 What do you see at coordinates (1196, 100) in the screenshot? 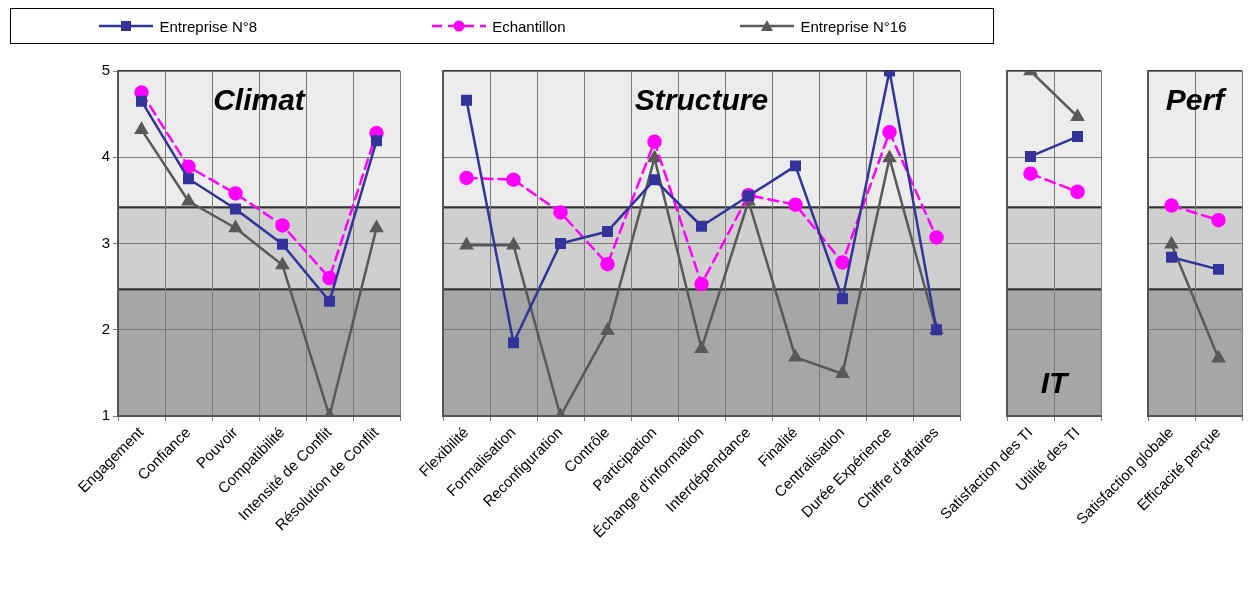
I see `chart-title: Perf` at bounding box center [1196, 100].